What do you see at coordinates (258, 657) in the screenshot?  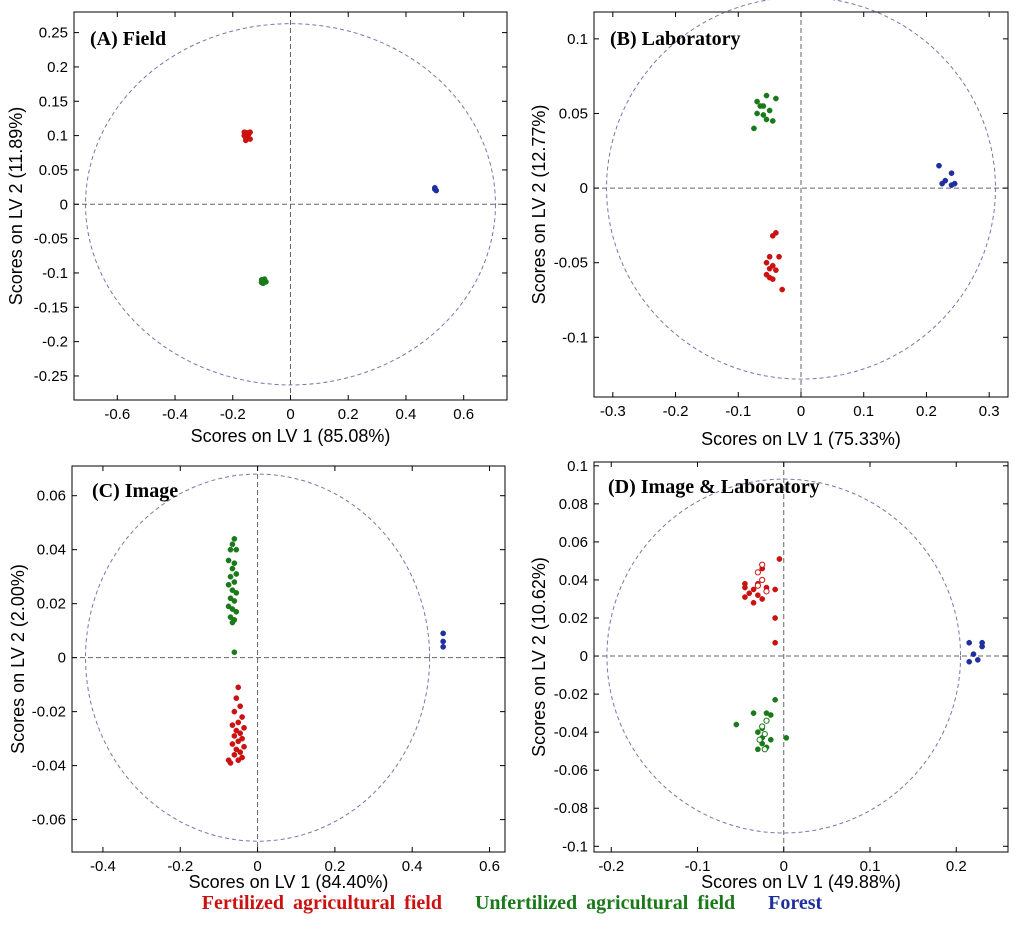 I see `confidence-ellipse` at bounding box center [258, 657].